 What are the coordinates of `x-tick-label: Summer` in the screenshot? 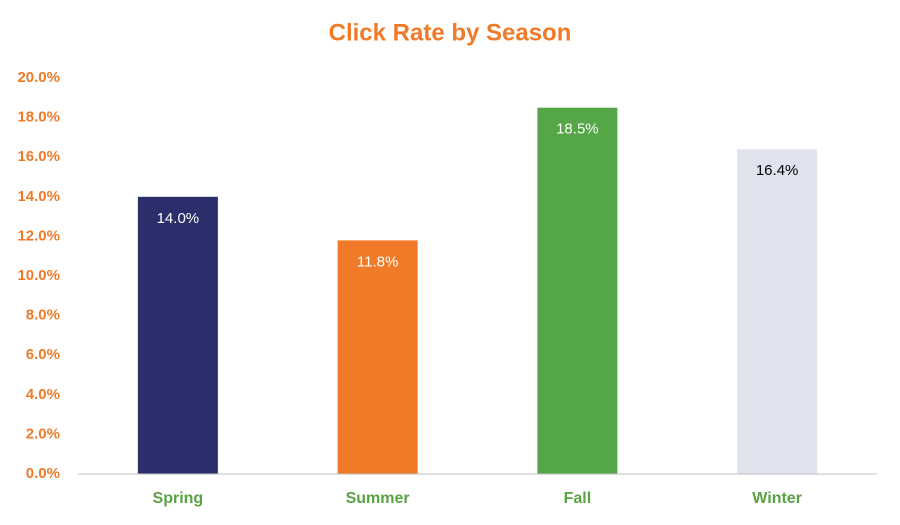 It's located at (378, 498).